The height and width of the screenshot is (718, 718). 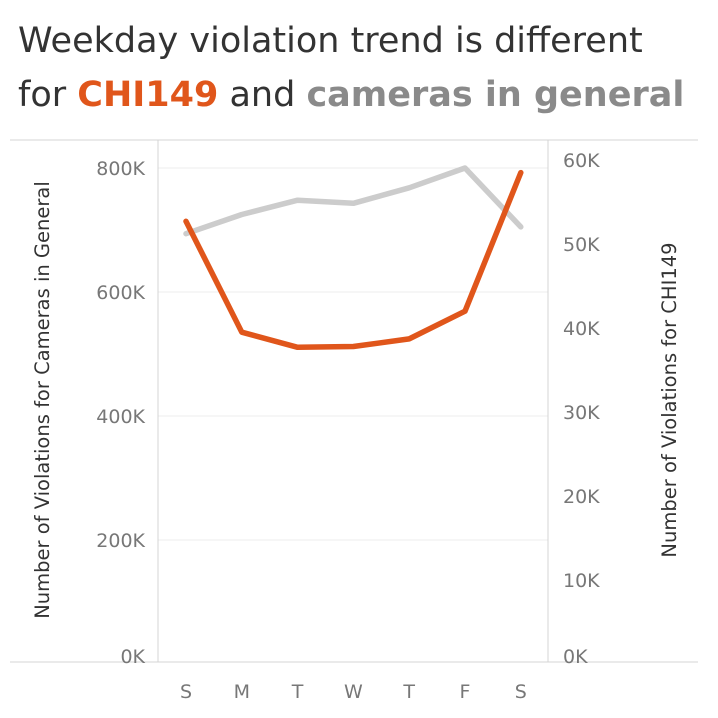 I want to click on title-line-2-prefix: for, so click(x=48, y=95).